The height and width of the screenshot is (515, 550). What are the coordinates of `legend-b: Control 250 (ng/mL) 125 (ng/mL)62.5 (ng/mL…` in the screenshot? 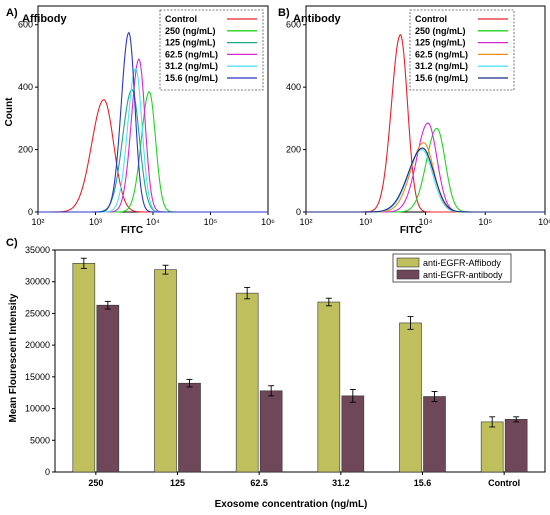 It's located at (462, 50).